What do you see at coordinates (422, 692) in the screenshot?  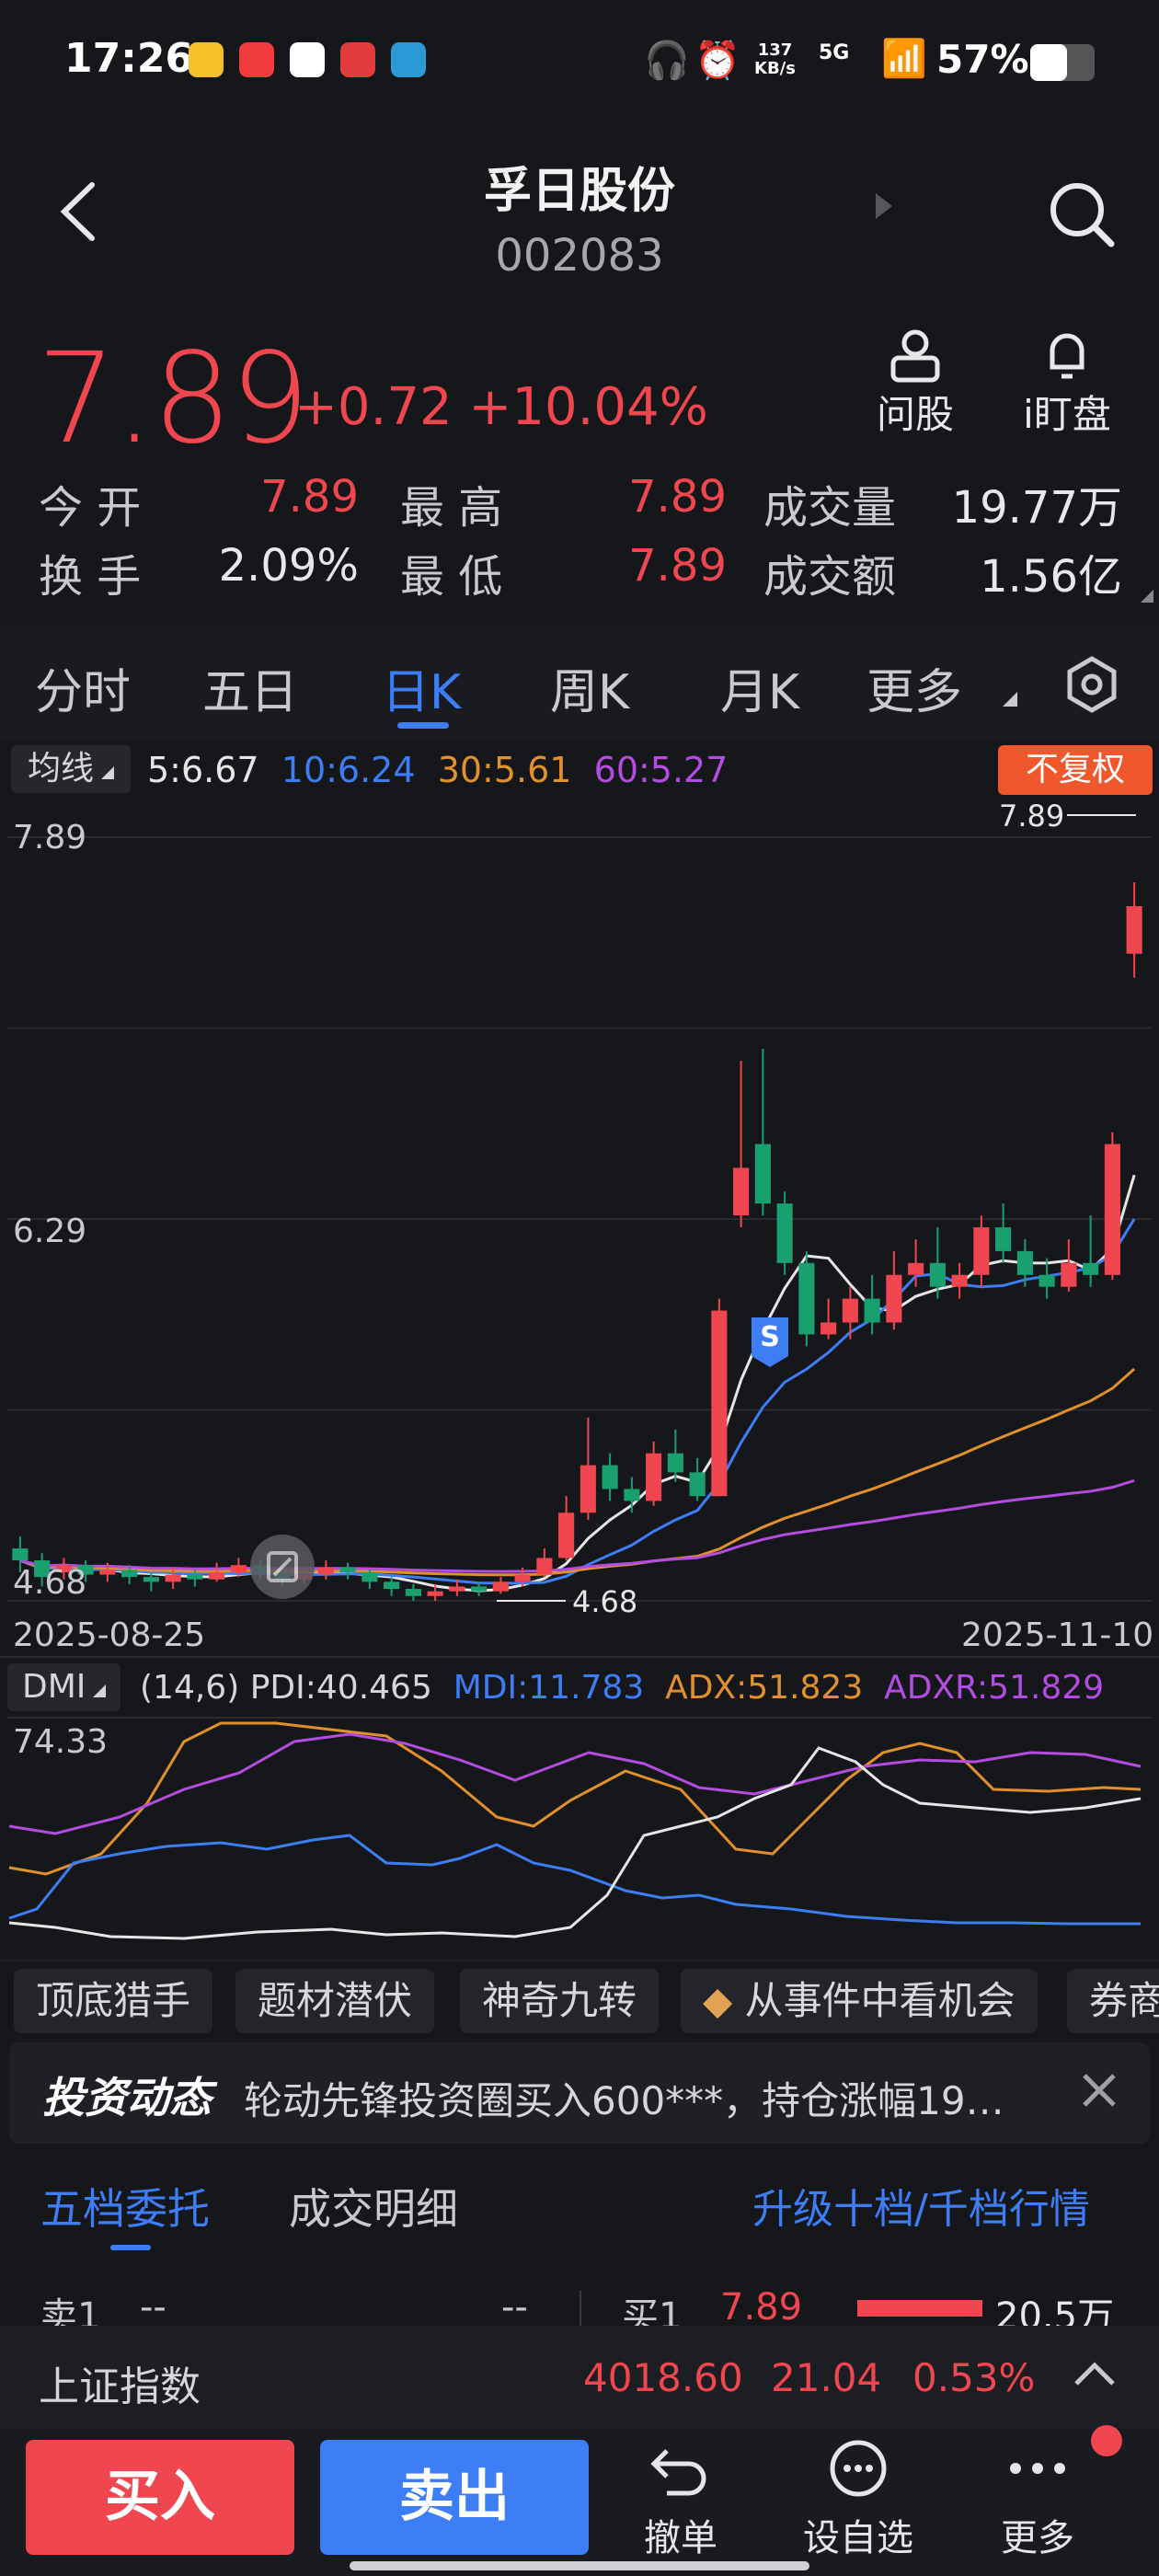 I see `tab-daily-k: 日K` at bounding box center [422, 692].